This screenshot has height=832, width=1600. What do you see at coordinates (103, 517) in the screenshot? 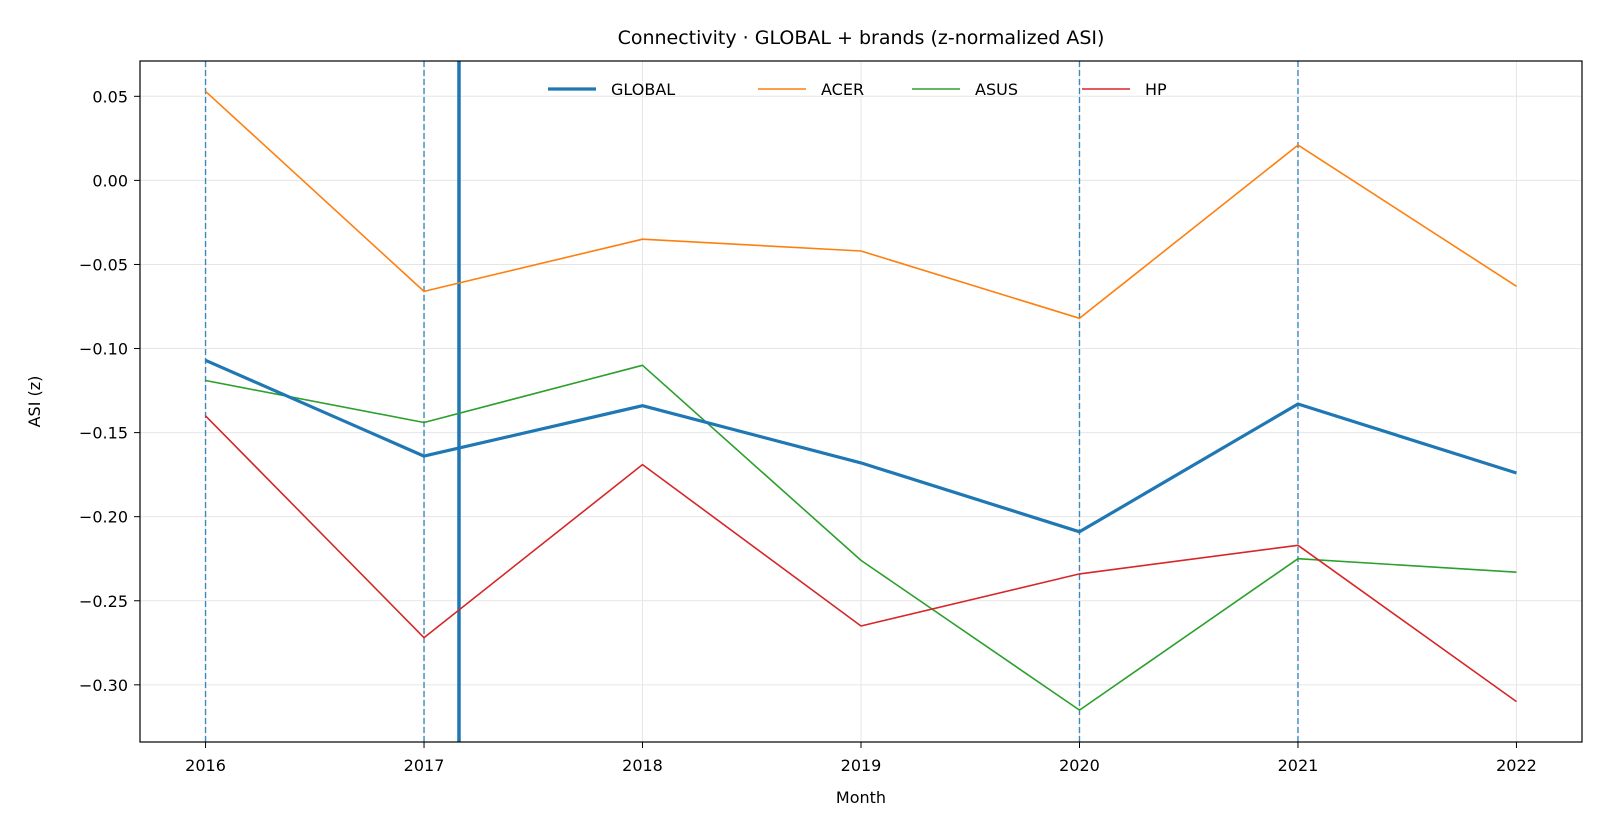
I see `y-tick-label: −0.20` at bounding box center [103, 517].